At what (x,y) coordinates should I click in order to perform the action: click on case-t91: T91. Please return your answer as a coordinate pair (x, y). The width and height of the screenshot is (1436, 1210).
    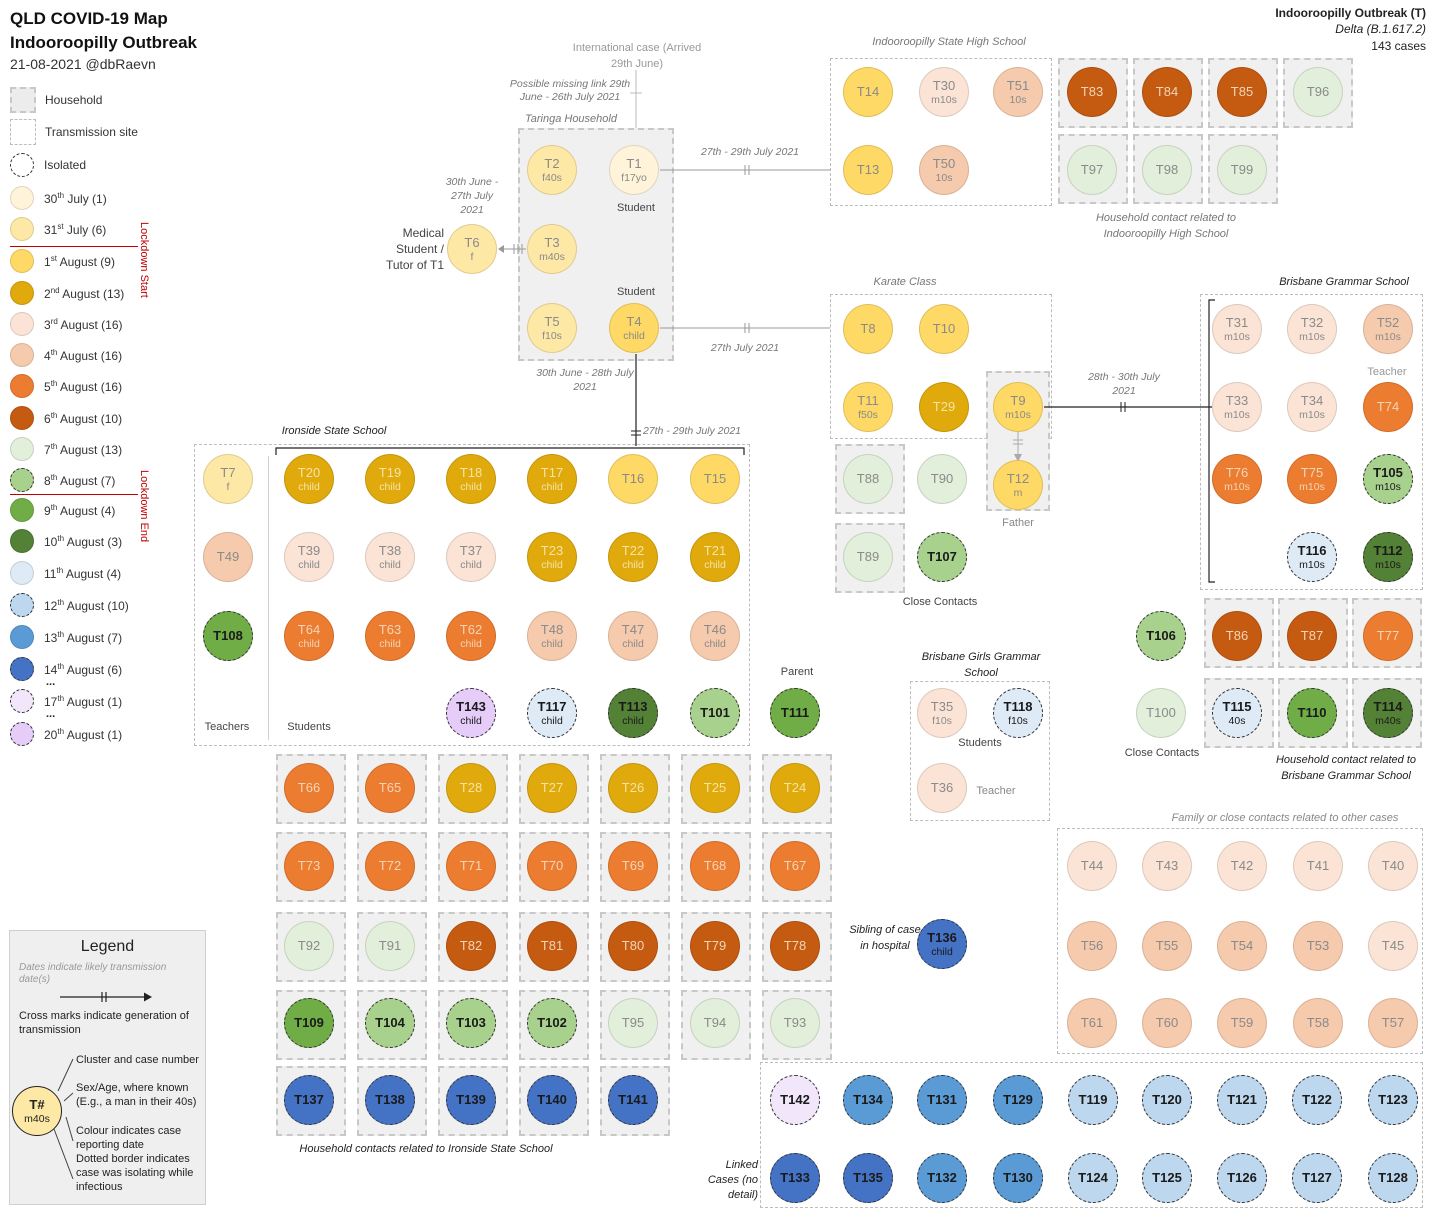
    Looking at the image, I should click on (390, 946).